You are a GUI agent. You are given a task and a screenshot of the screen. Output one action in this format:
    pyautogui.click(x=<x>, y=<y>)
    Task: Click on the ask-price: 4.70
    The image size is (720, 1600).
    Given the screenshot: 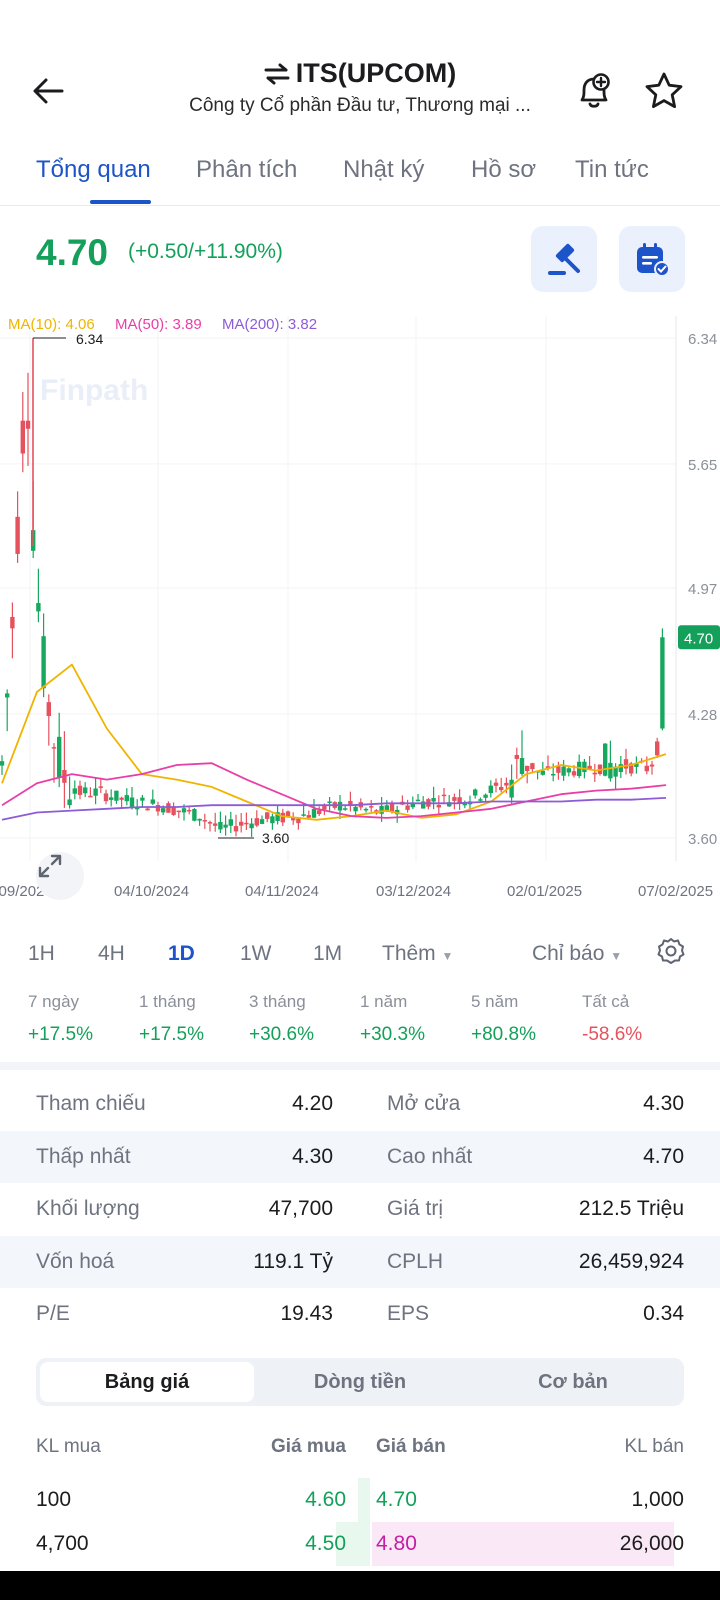 What is the action you would take?
    pyautogui.click(x=396, y=1499)
    